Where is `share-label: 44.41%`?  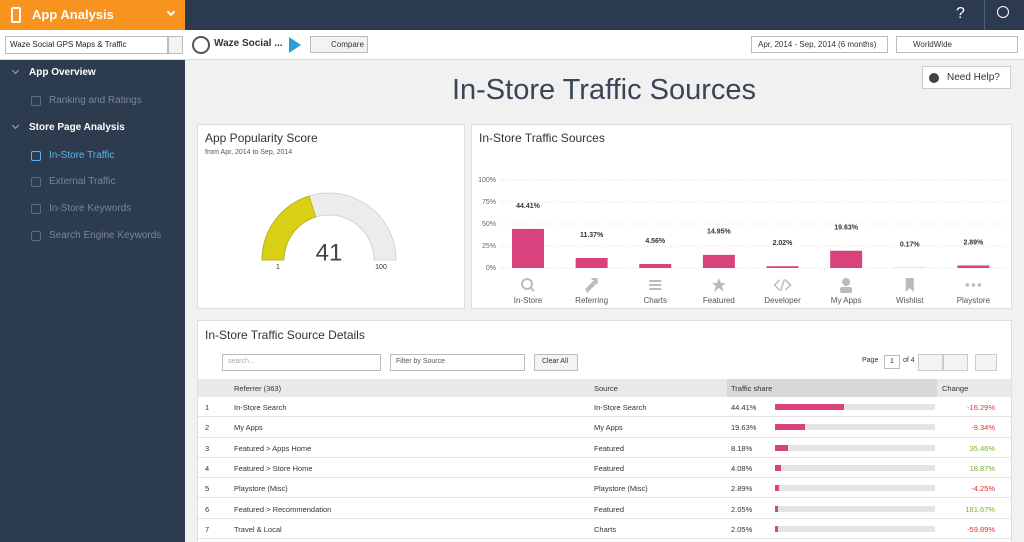
share-label: 44.41% is located at coordinates (744, 407).